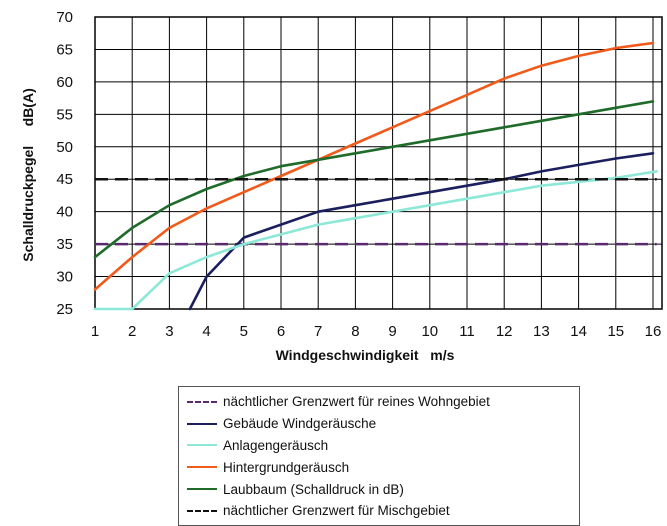 The width and height of the screenshot is (667, 526). What do you see at coordinates (64, 244) in the screenshot?
I see `y-tick-label: 35` at bounding box center [64, 244].